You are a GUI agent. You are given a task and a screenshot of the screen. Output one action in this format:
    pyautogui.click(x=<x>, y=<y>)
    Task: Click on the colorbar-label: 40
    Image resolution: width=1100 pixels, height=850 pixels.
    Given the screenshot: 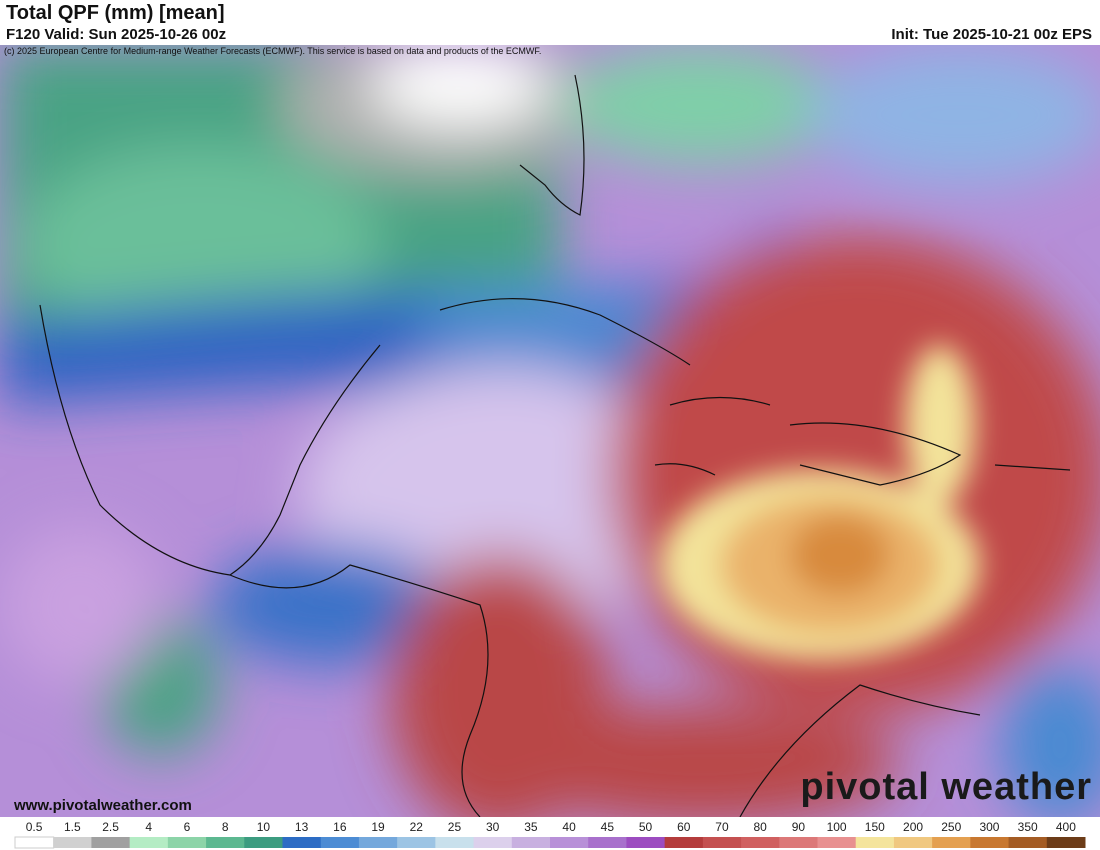 What is the action you would take?
    pyautogui.click(x=569, y=827)
    